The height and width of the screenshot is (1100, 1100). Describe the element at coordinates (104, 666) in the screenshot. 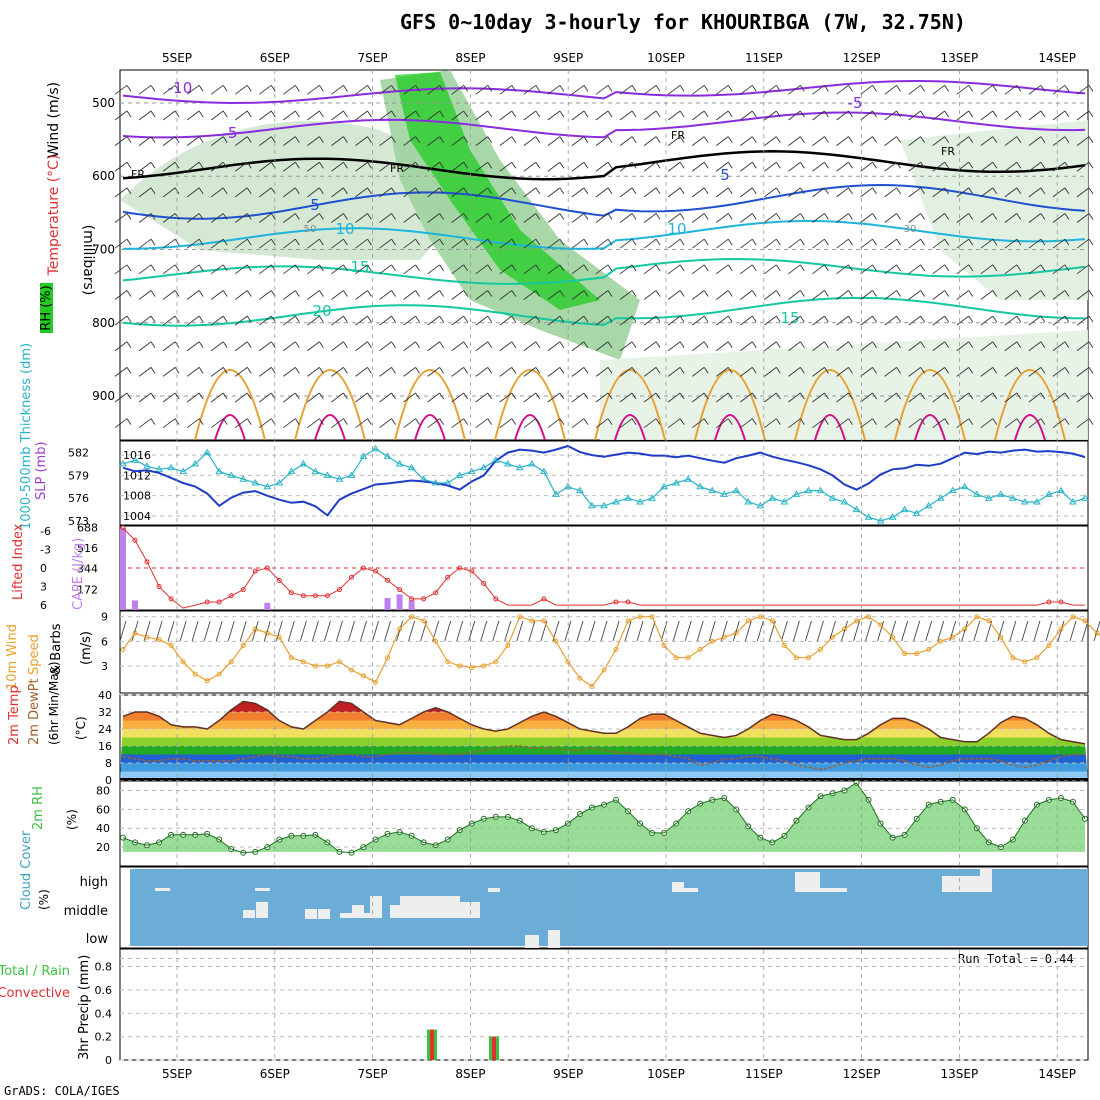

I see `wind-tick-label: 3` at that location.